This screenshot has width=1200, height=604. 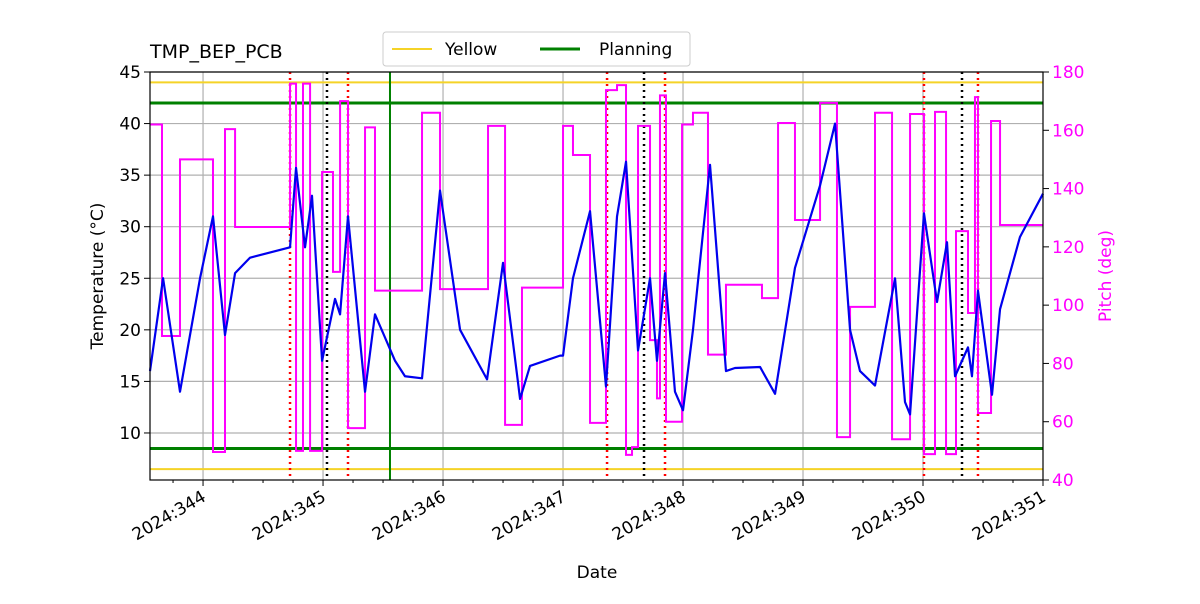 I want to click on y2-tick-label: 100, so click(x=1068, y=306).